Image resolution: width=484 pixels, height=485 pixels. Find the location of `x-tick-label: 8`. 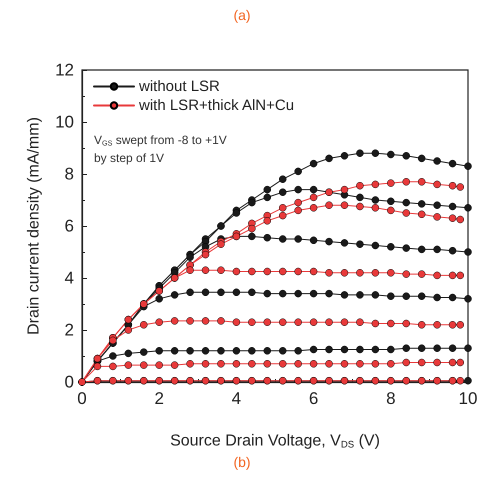

x-tick-label: 8 is located at coordinates (391, 398).